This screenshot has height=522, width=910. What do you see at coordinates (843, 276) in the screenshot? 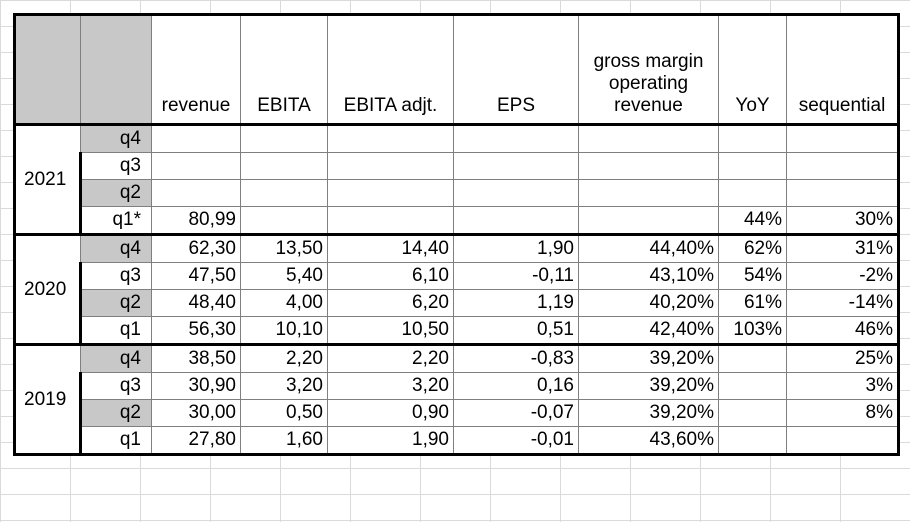
I see `sequential-cell: -2%` at bounding box center [843, 276].